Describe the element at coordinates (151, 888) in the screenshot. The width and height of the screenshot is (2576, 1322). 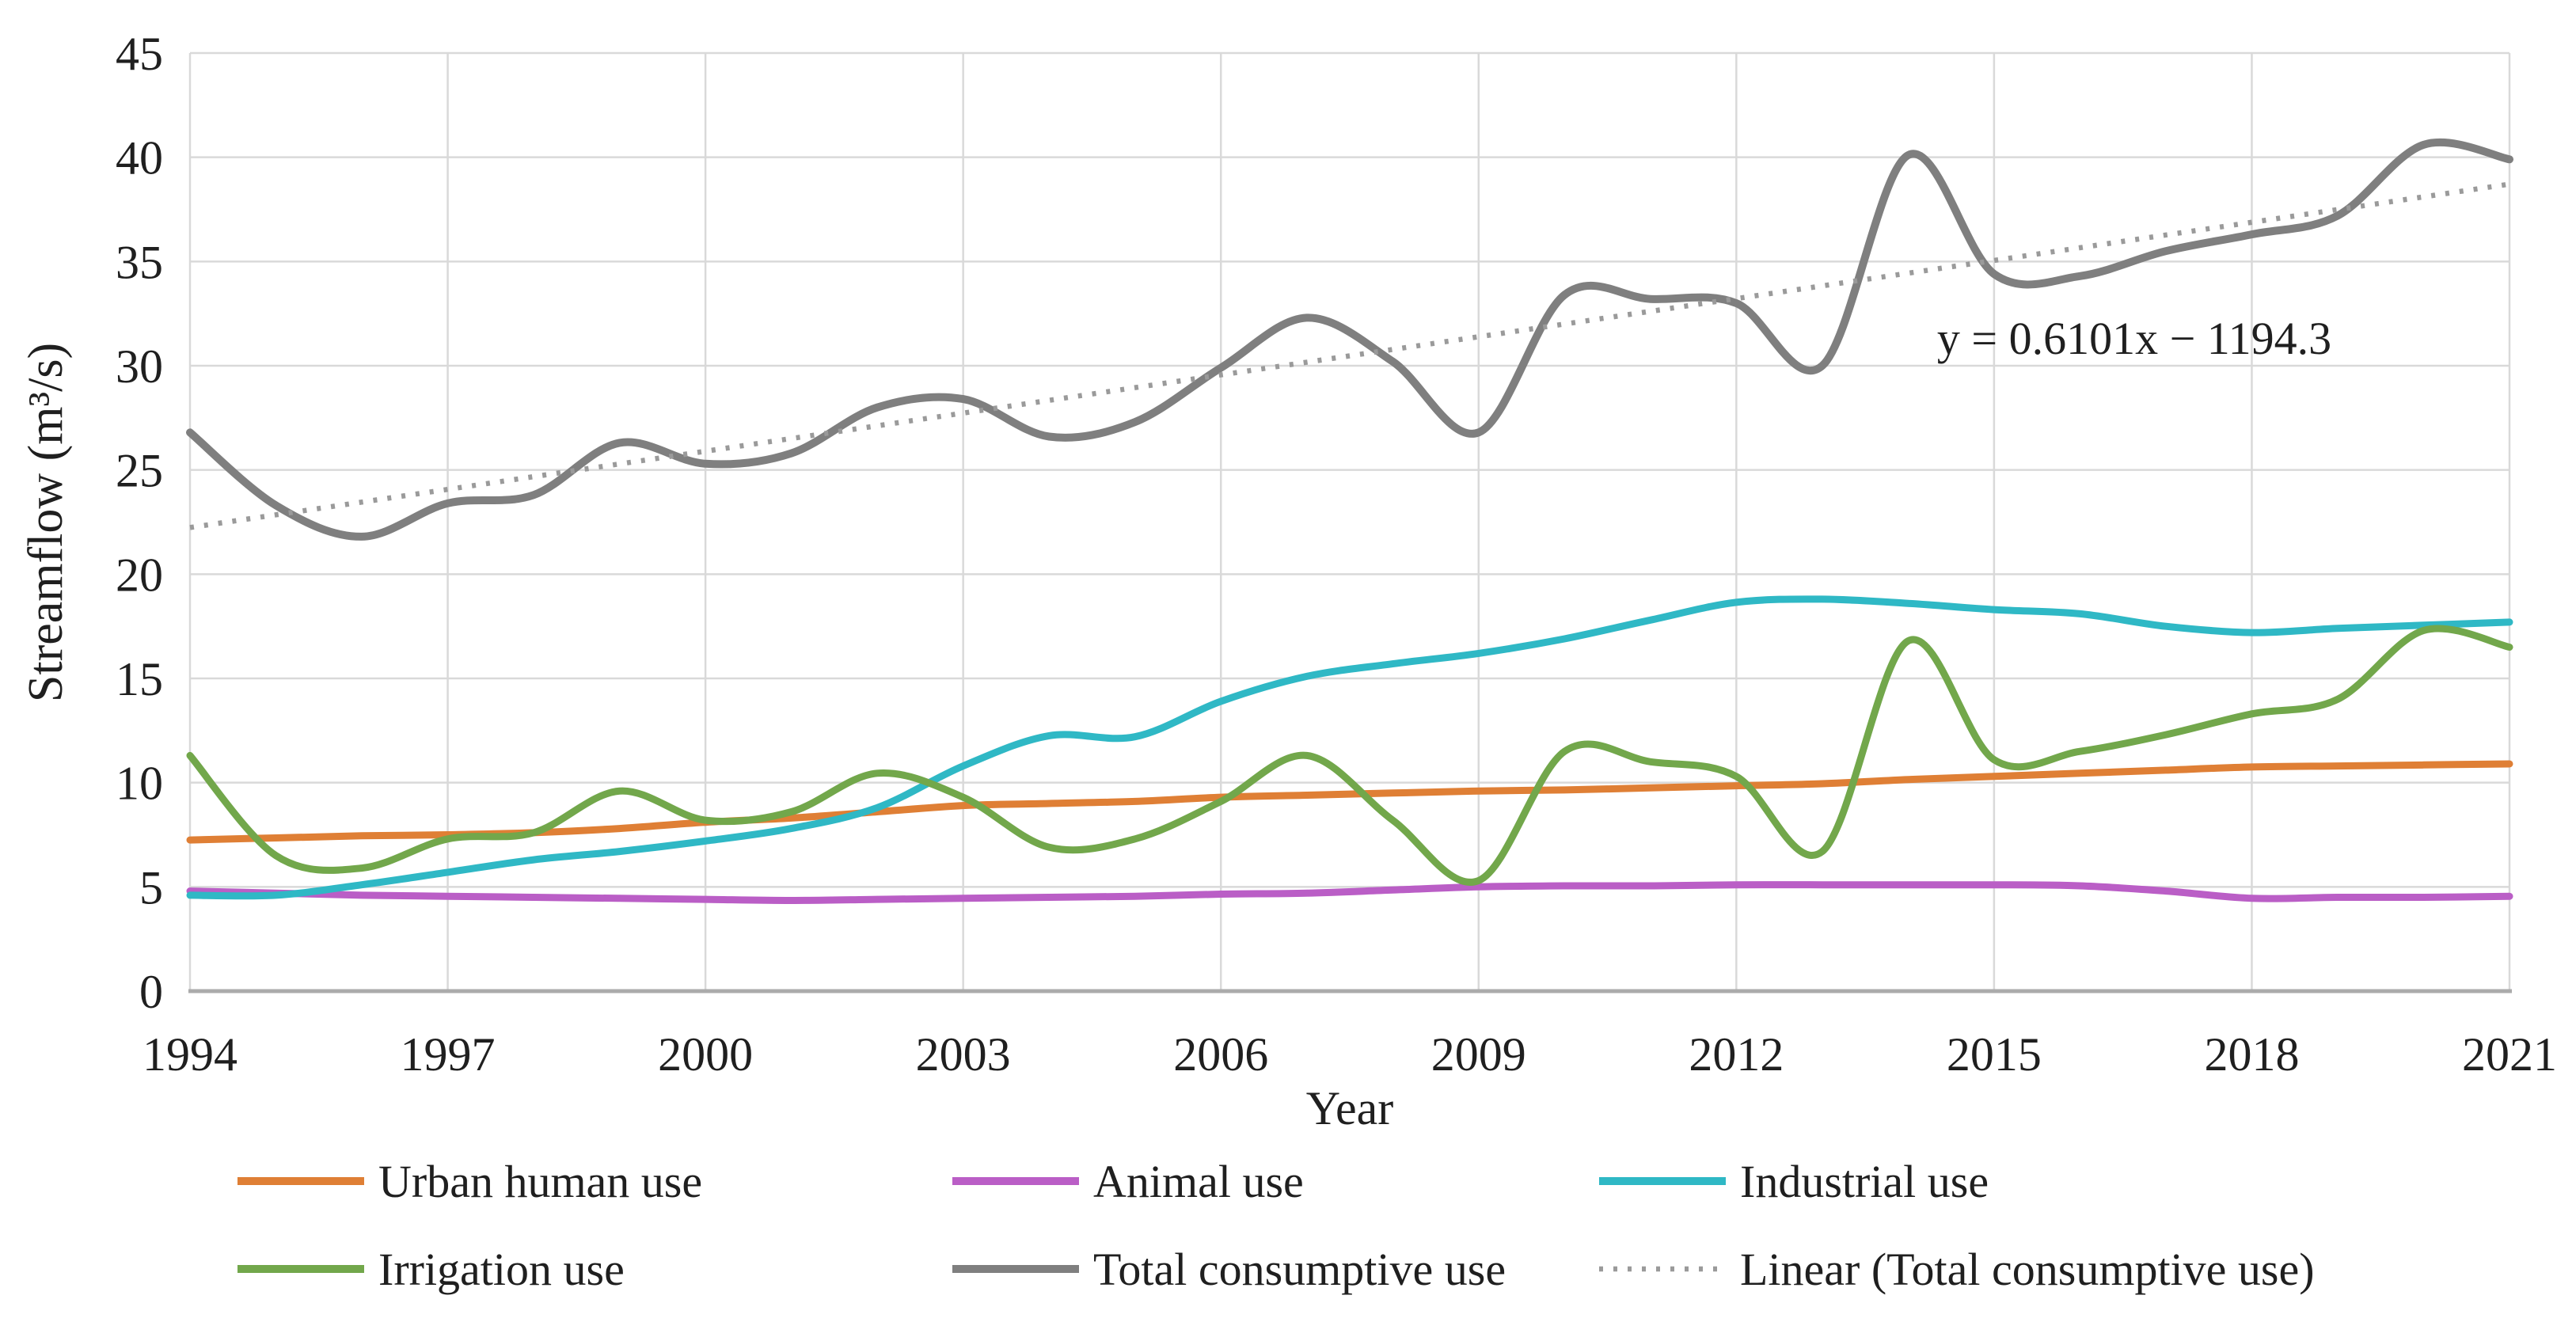
I see `y-tick-label: 5` at that location.